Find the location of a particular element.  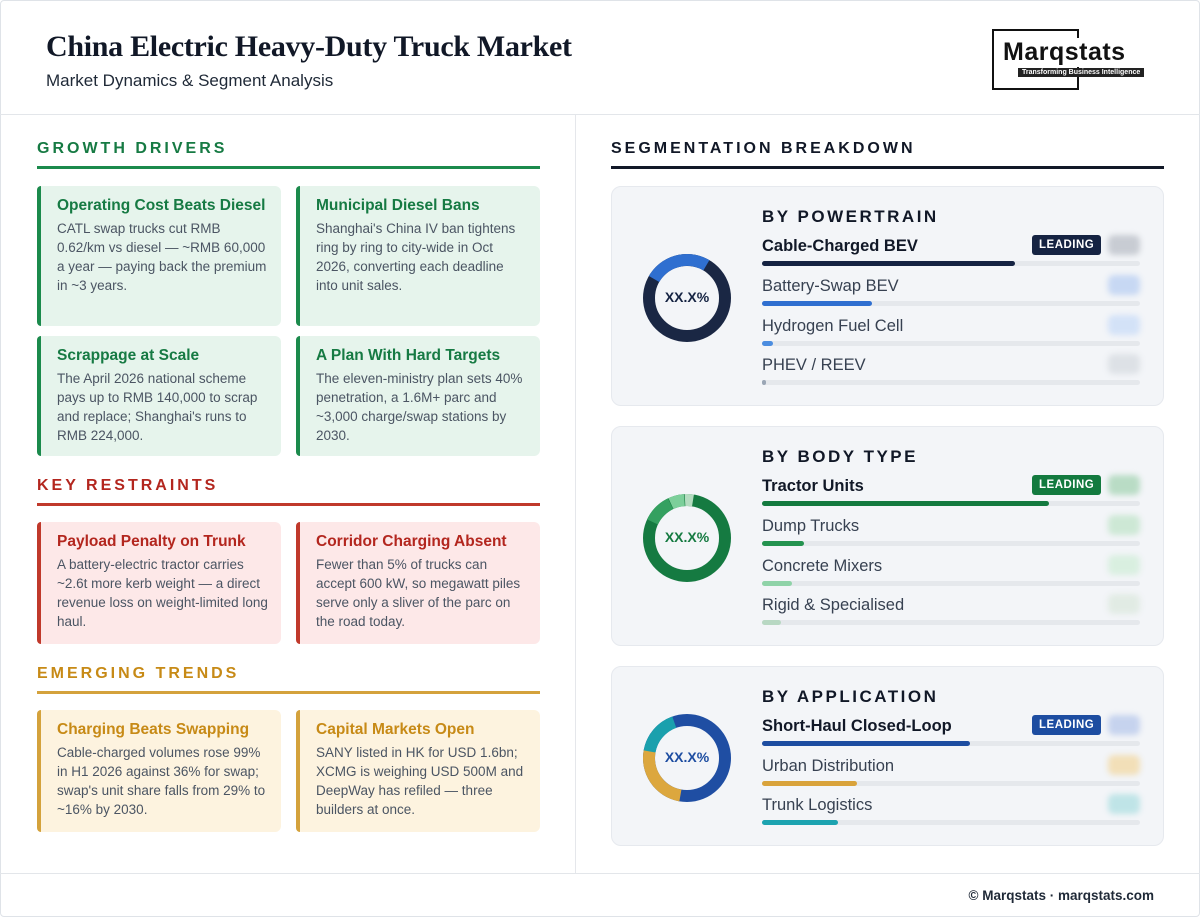

powertrain-donut is located at coordinates (686, 298).